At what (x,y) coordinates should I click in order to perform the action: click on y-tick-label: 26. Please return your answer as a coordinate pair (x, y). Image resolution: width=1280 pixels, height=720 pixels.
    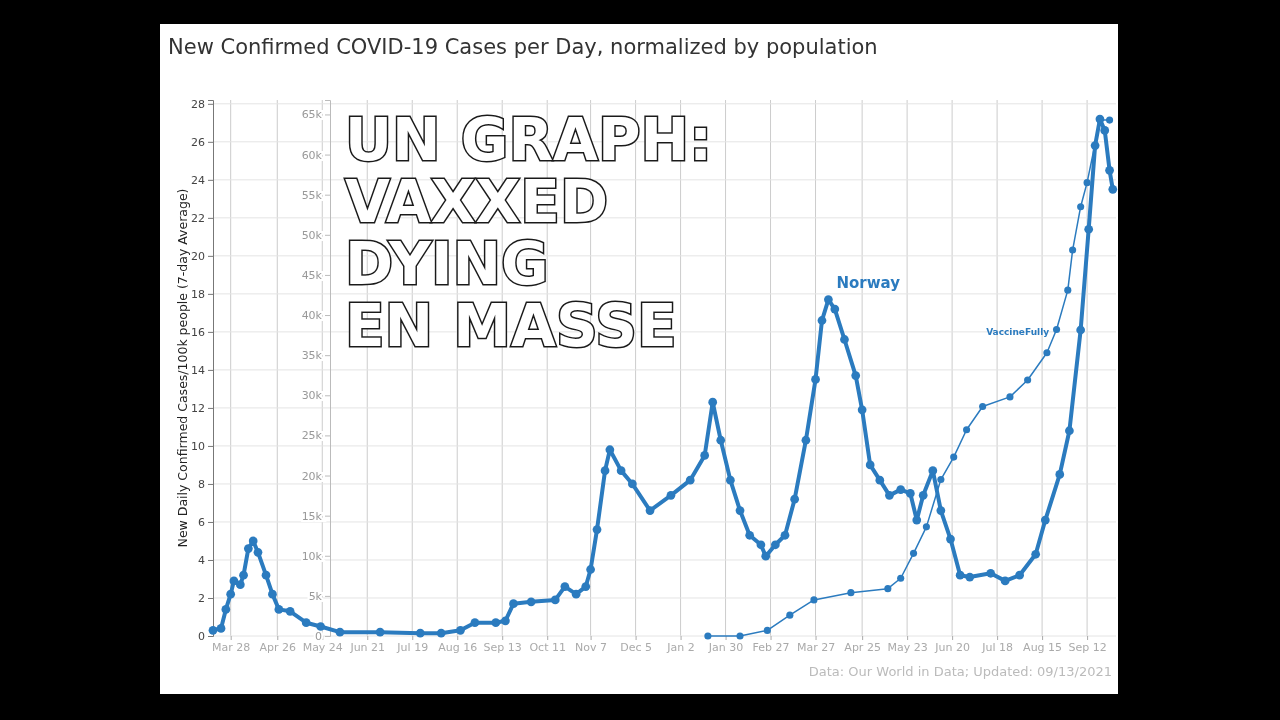
    Looking at the image, I should click on (198, 142).